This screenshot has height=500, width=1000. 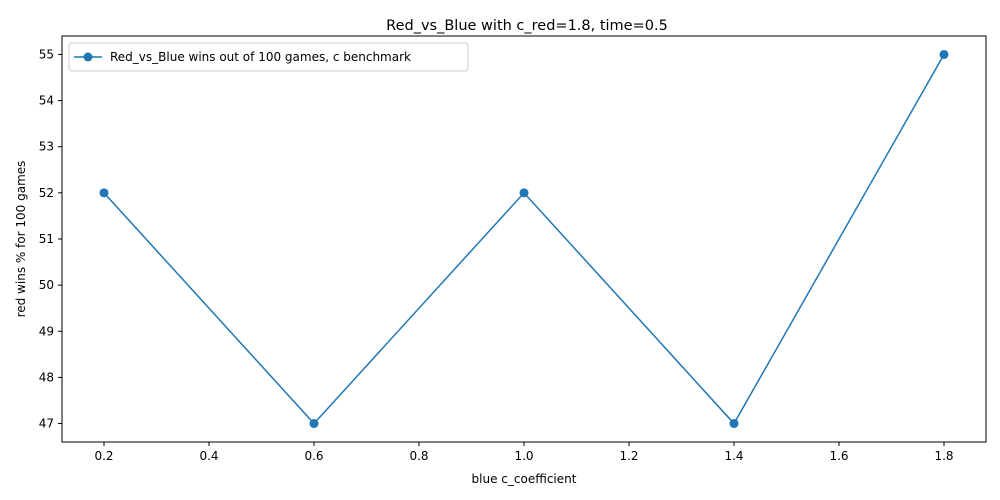 I want to click on x-tick-label: 1.2, so click(x=628, y=456).